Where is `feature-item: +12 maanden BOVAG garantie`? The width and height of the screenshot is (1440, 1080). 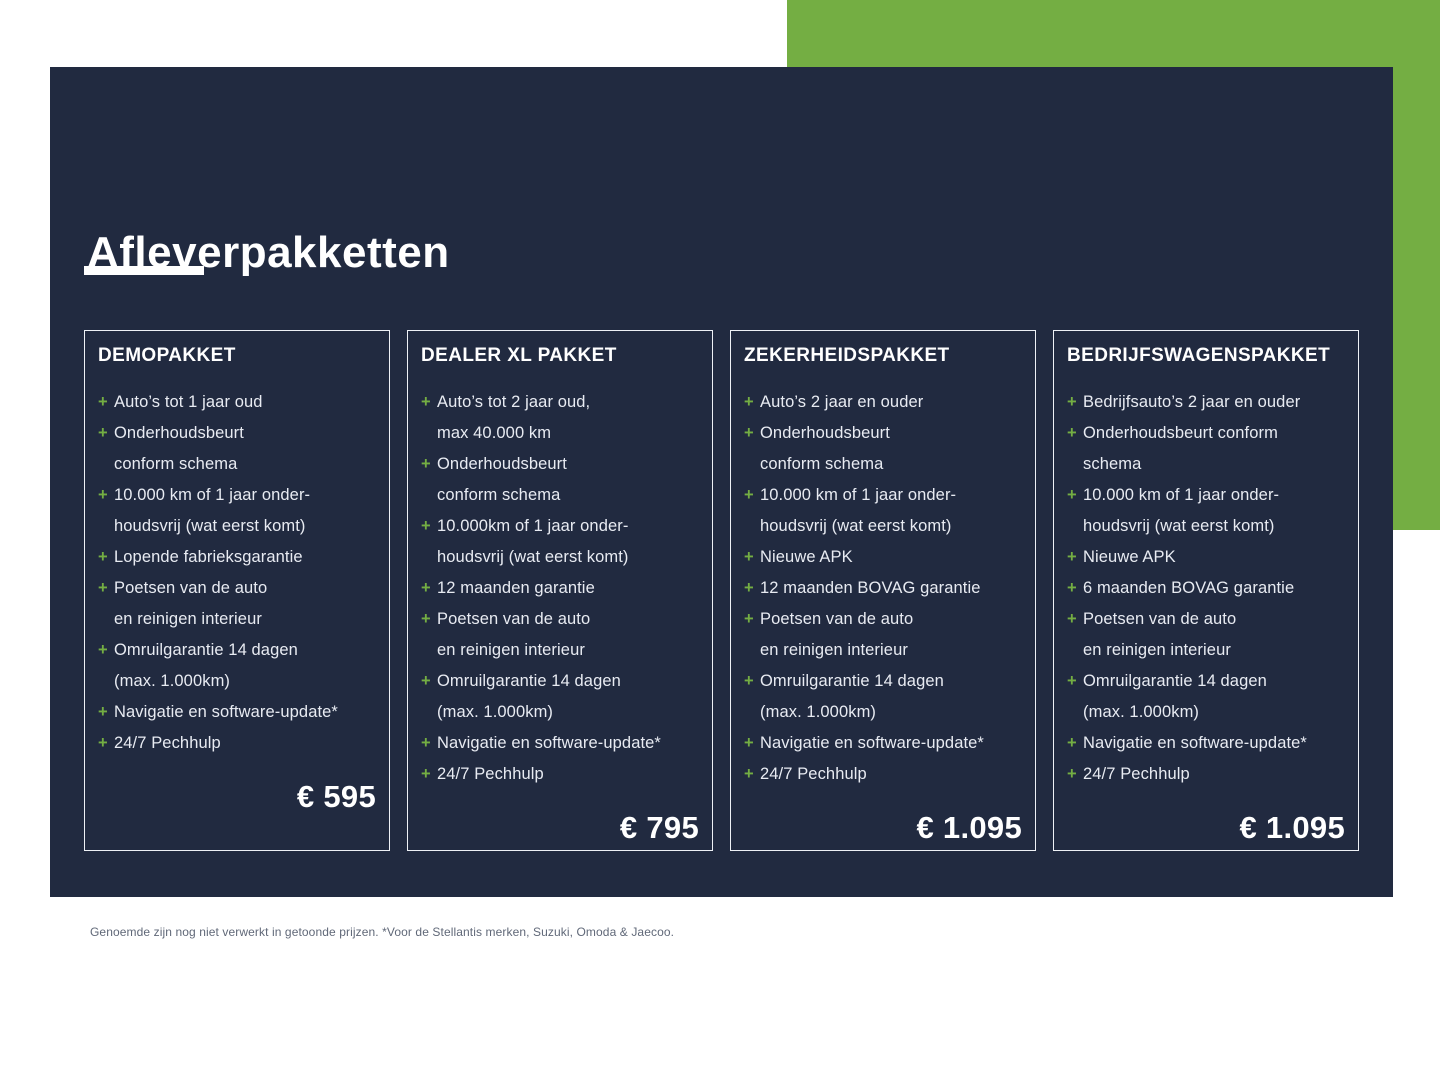 feature-item: +12 maanden BOVAG garantie is located at coordinates (883, 588).